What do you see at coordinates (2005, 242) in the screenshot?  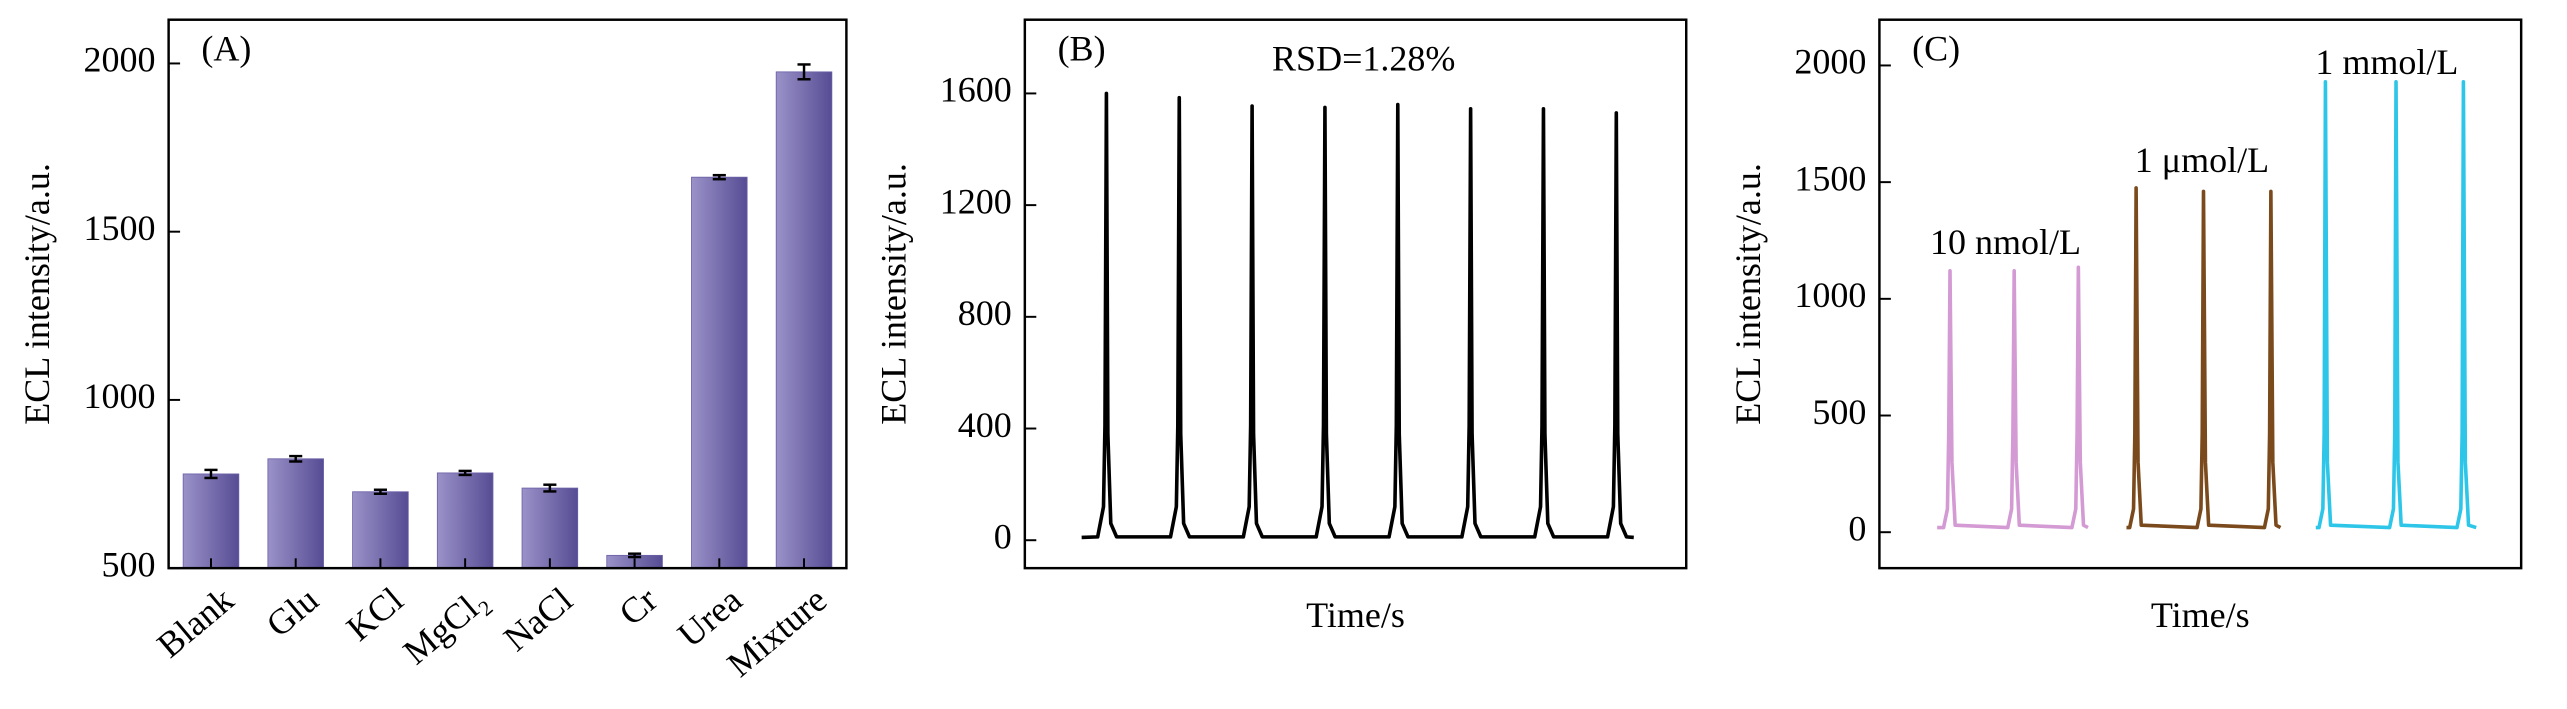 I see `series-label: 10 nmol/L` at bounding box center [2005, 242].